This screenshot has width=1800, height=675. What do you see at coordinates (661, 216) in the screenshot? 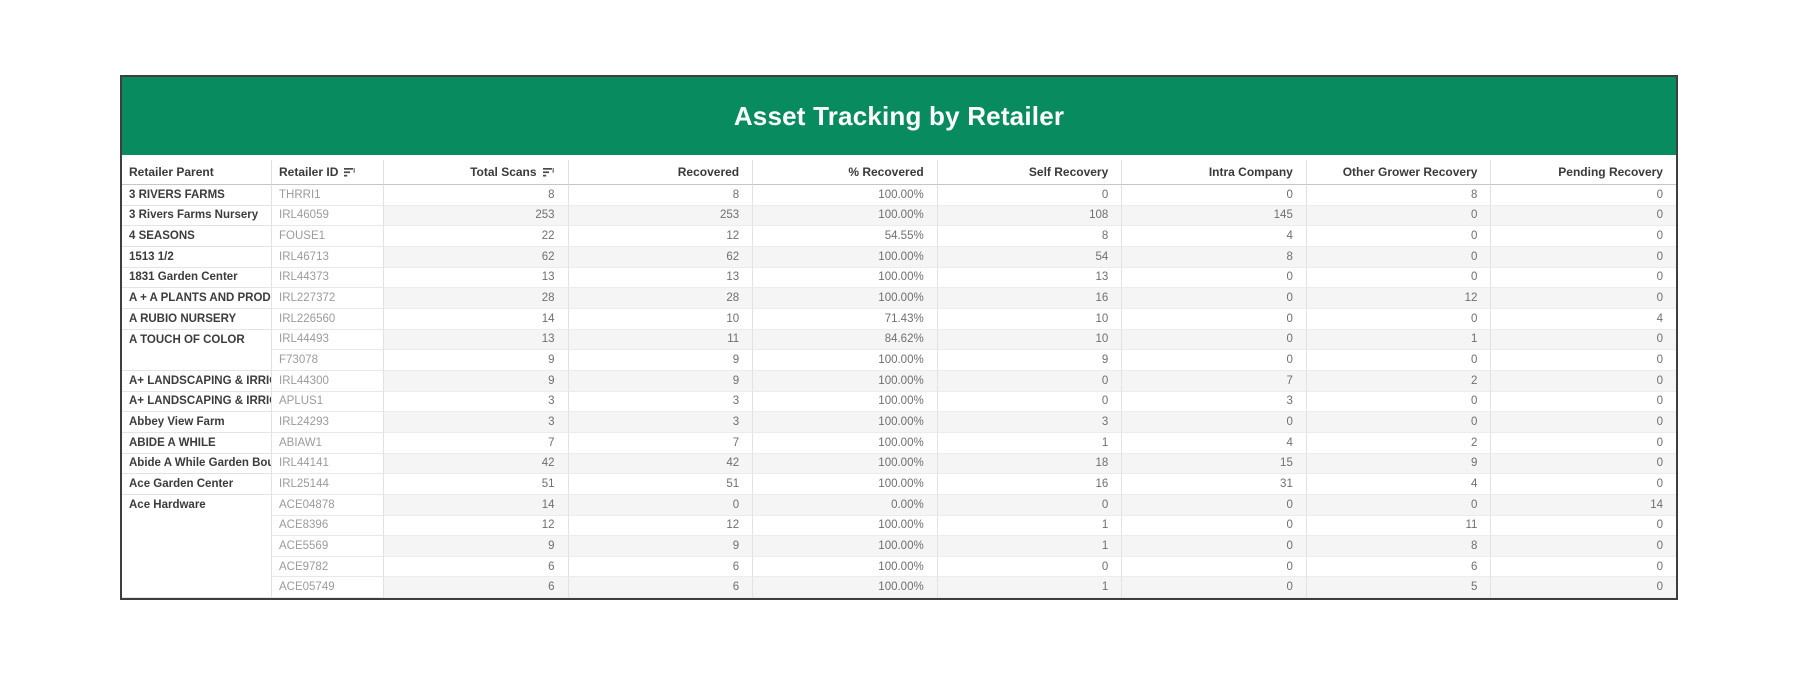
I see `cell-recovered: 253` at bounding box center [661, 216].